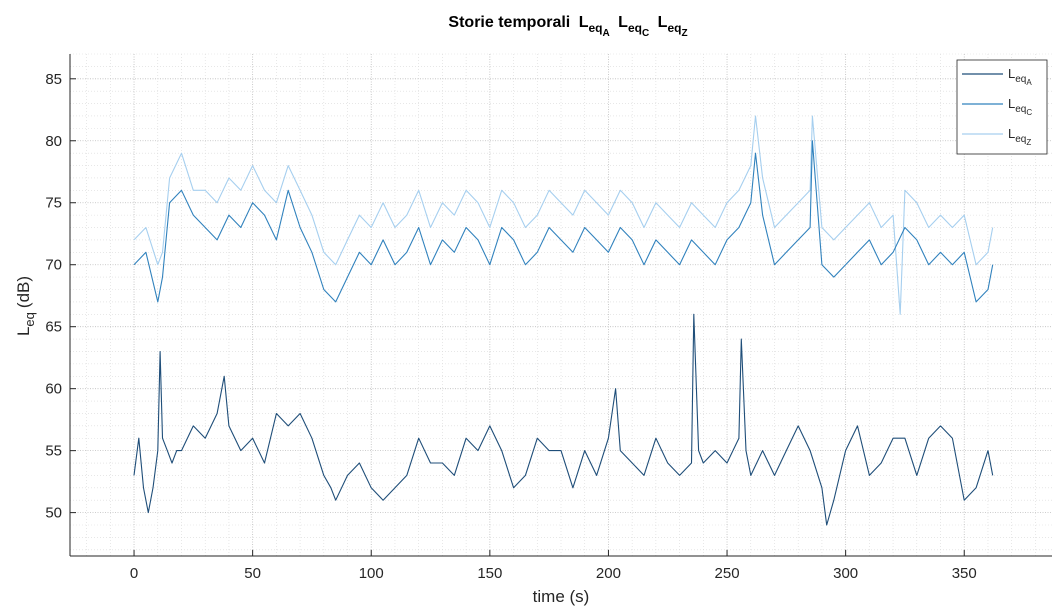 This screenshot has width=1056, height=609. What do you see at coordinates (674, 28) in the screenshot?
I see `title-term-3-sub: eq` at bounding box center [674, 28].